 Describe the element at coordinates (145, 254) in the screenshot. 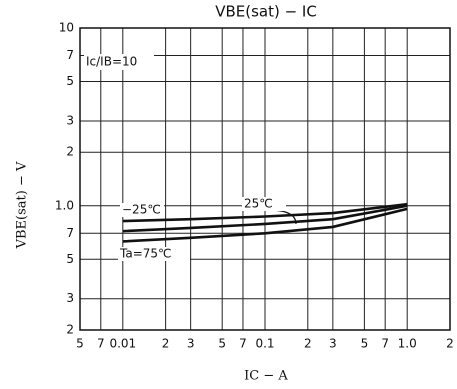

I see `series-label: Ta=75℃` at that location.